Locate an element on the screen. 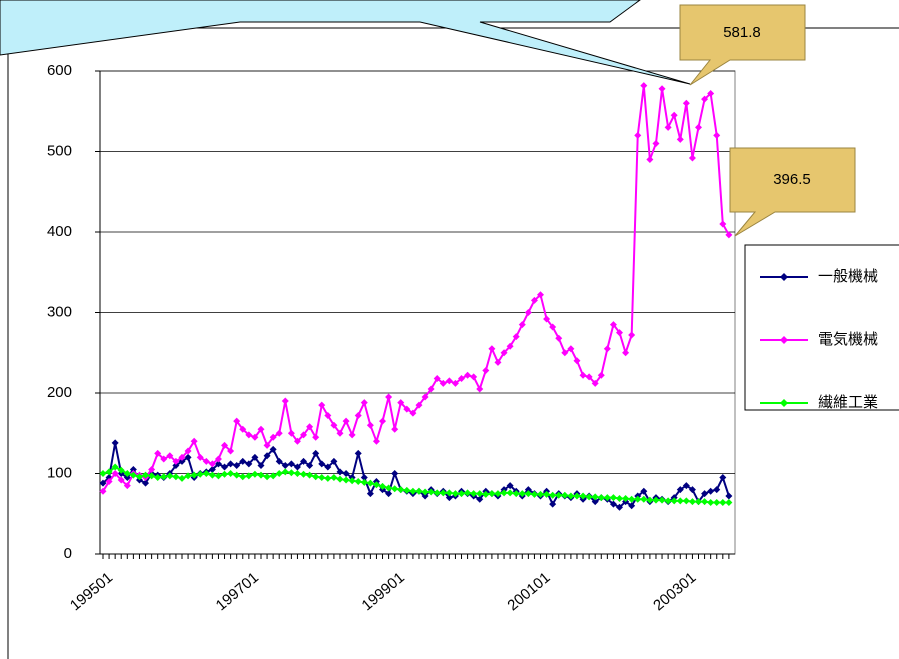  callout-label: 396.5 is located at coordinates (792, 179).